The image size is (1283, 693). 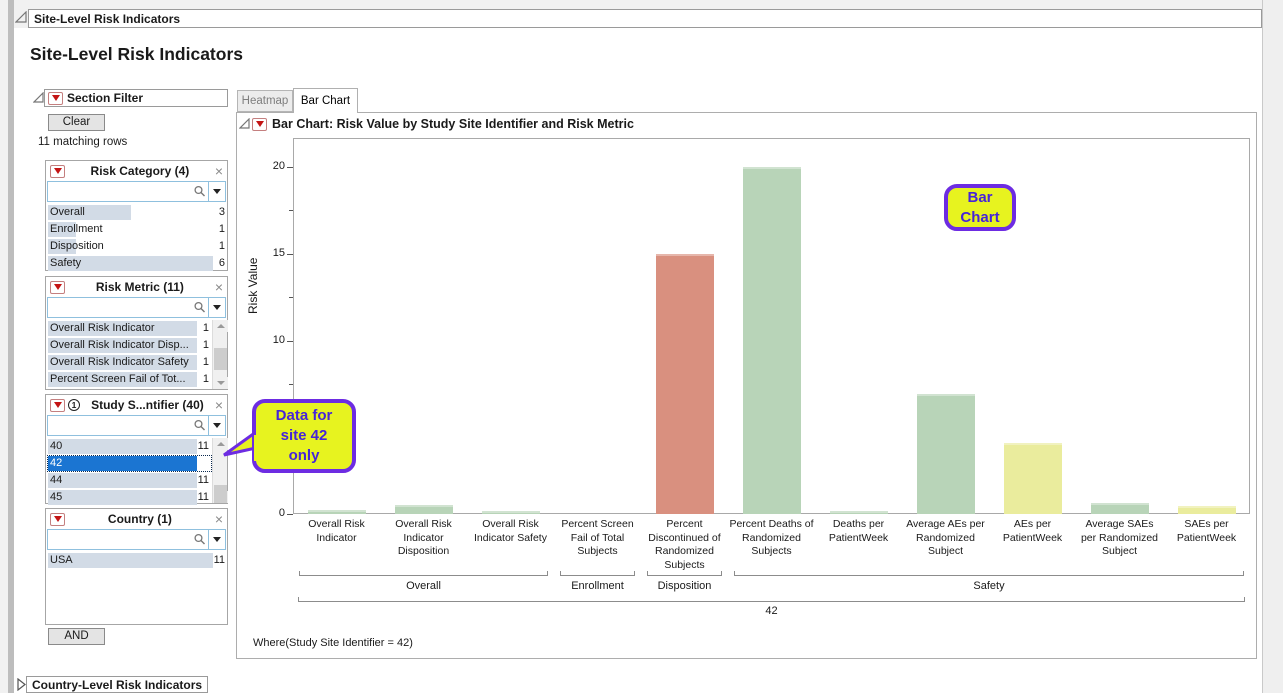 I want to click on filter-row-45: 45 11, so click(x=129, y=497).